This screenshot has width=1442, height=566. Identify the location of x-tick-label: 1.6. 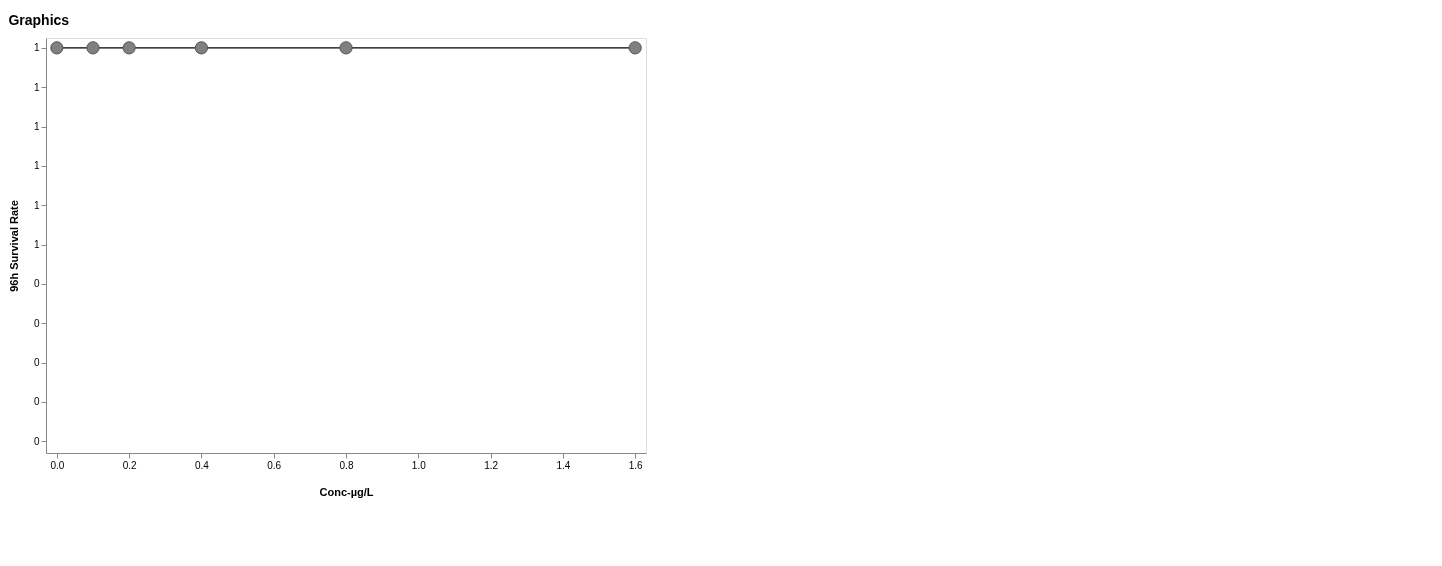
(636, 465).